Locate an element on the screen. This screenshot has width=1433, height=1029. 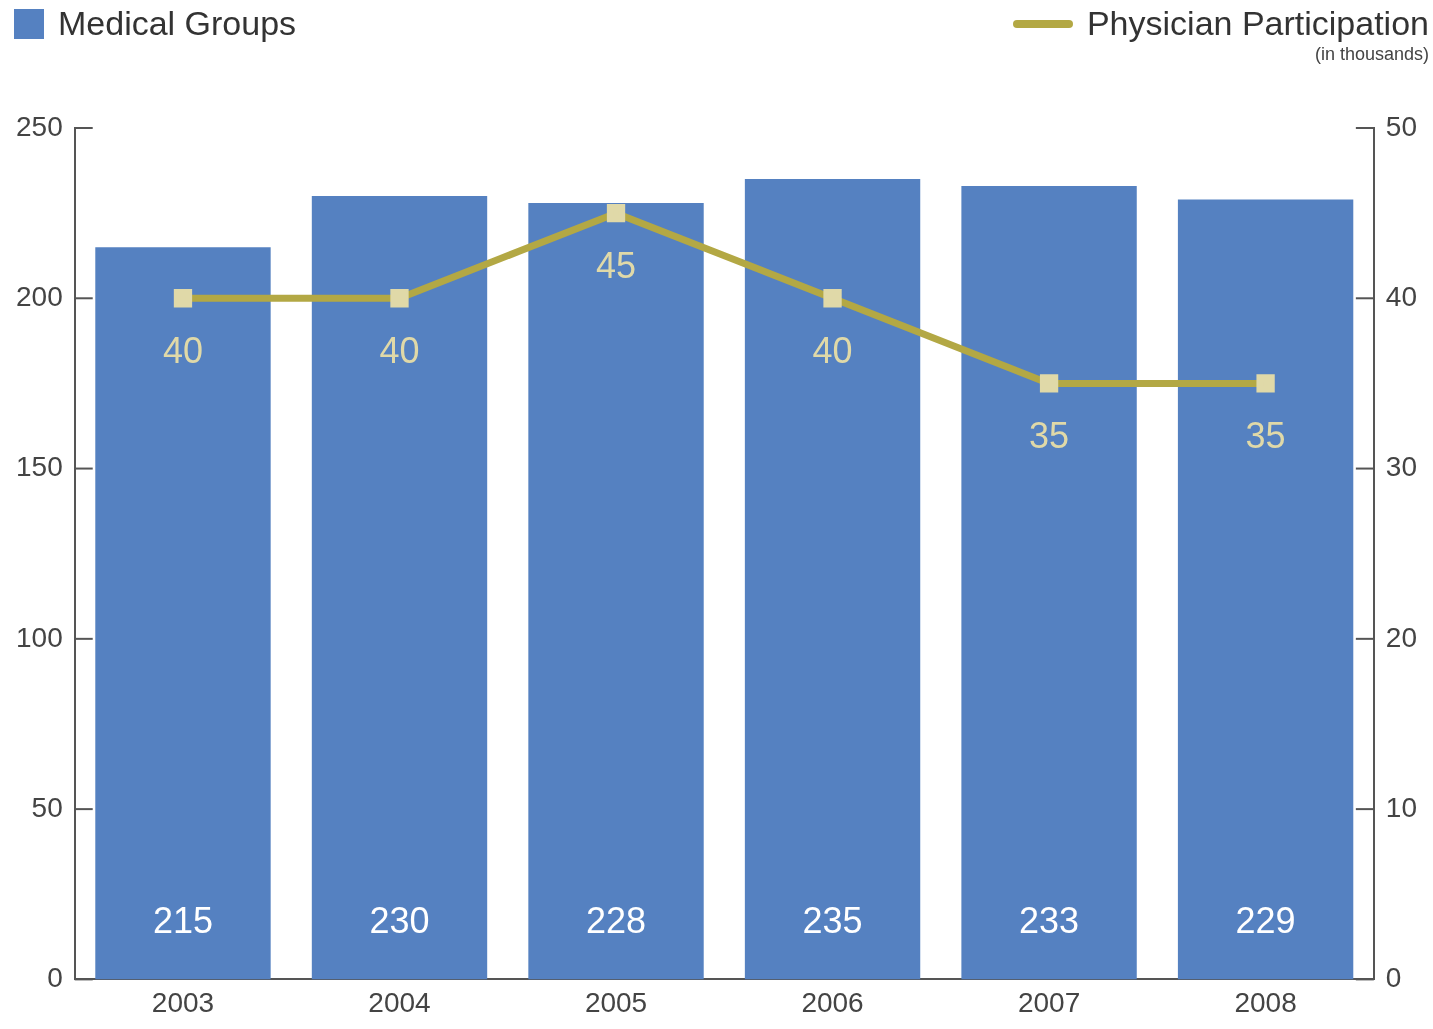
y-tick-label: 100 is located at coordinates (39, 637).